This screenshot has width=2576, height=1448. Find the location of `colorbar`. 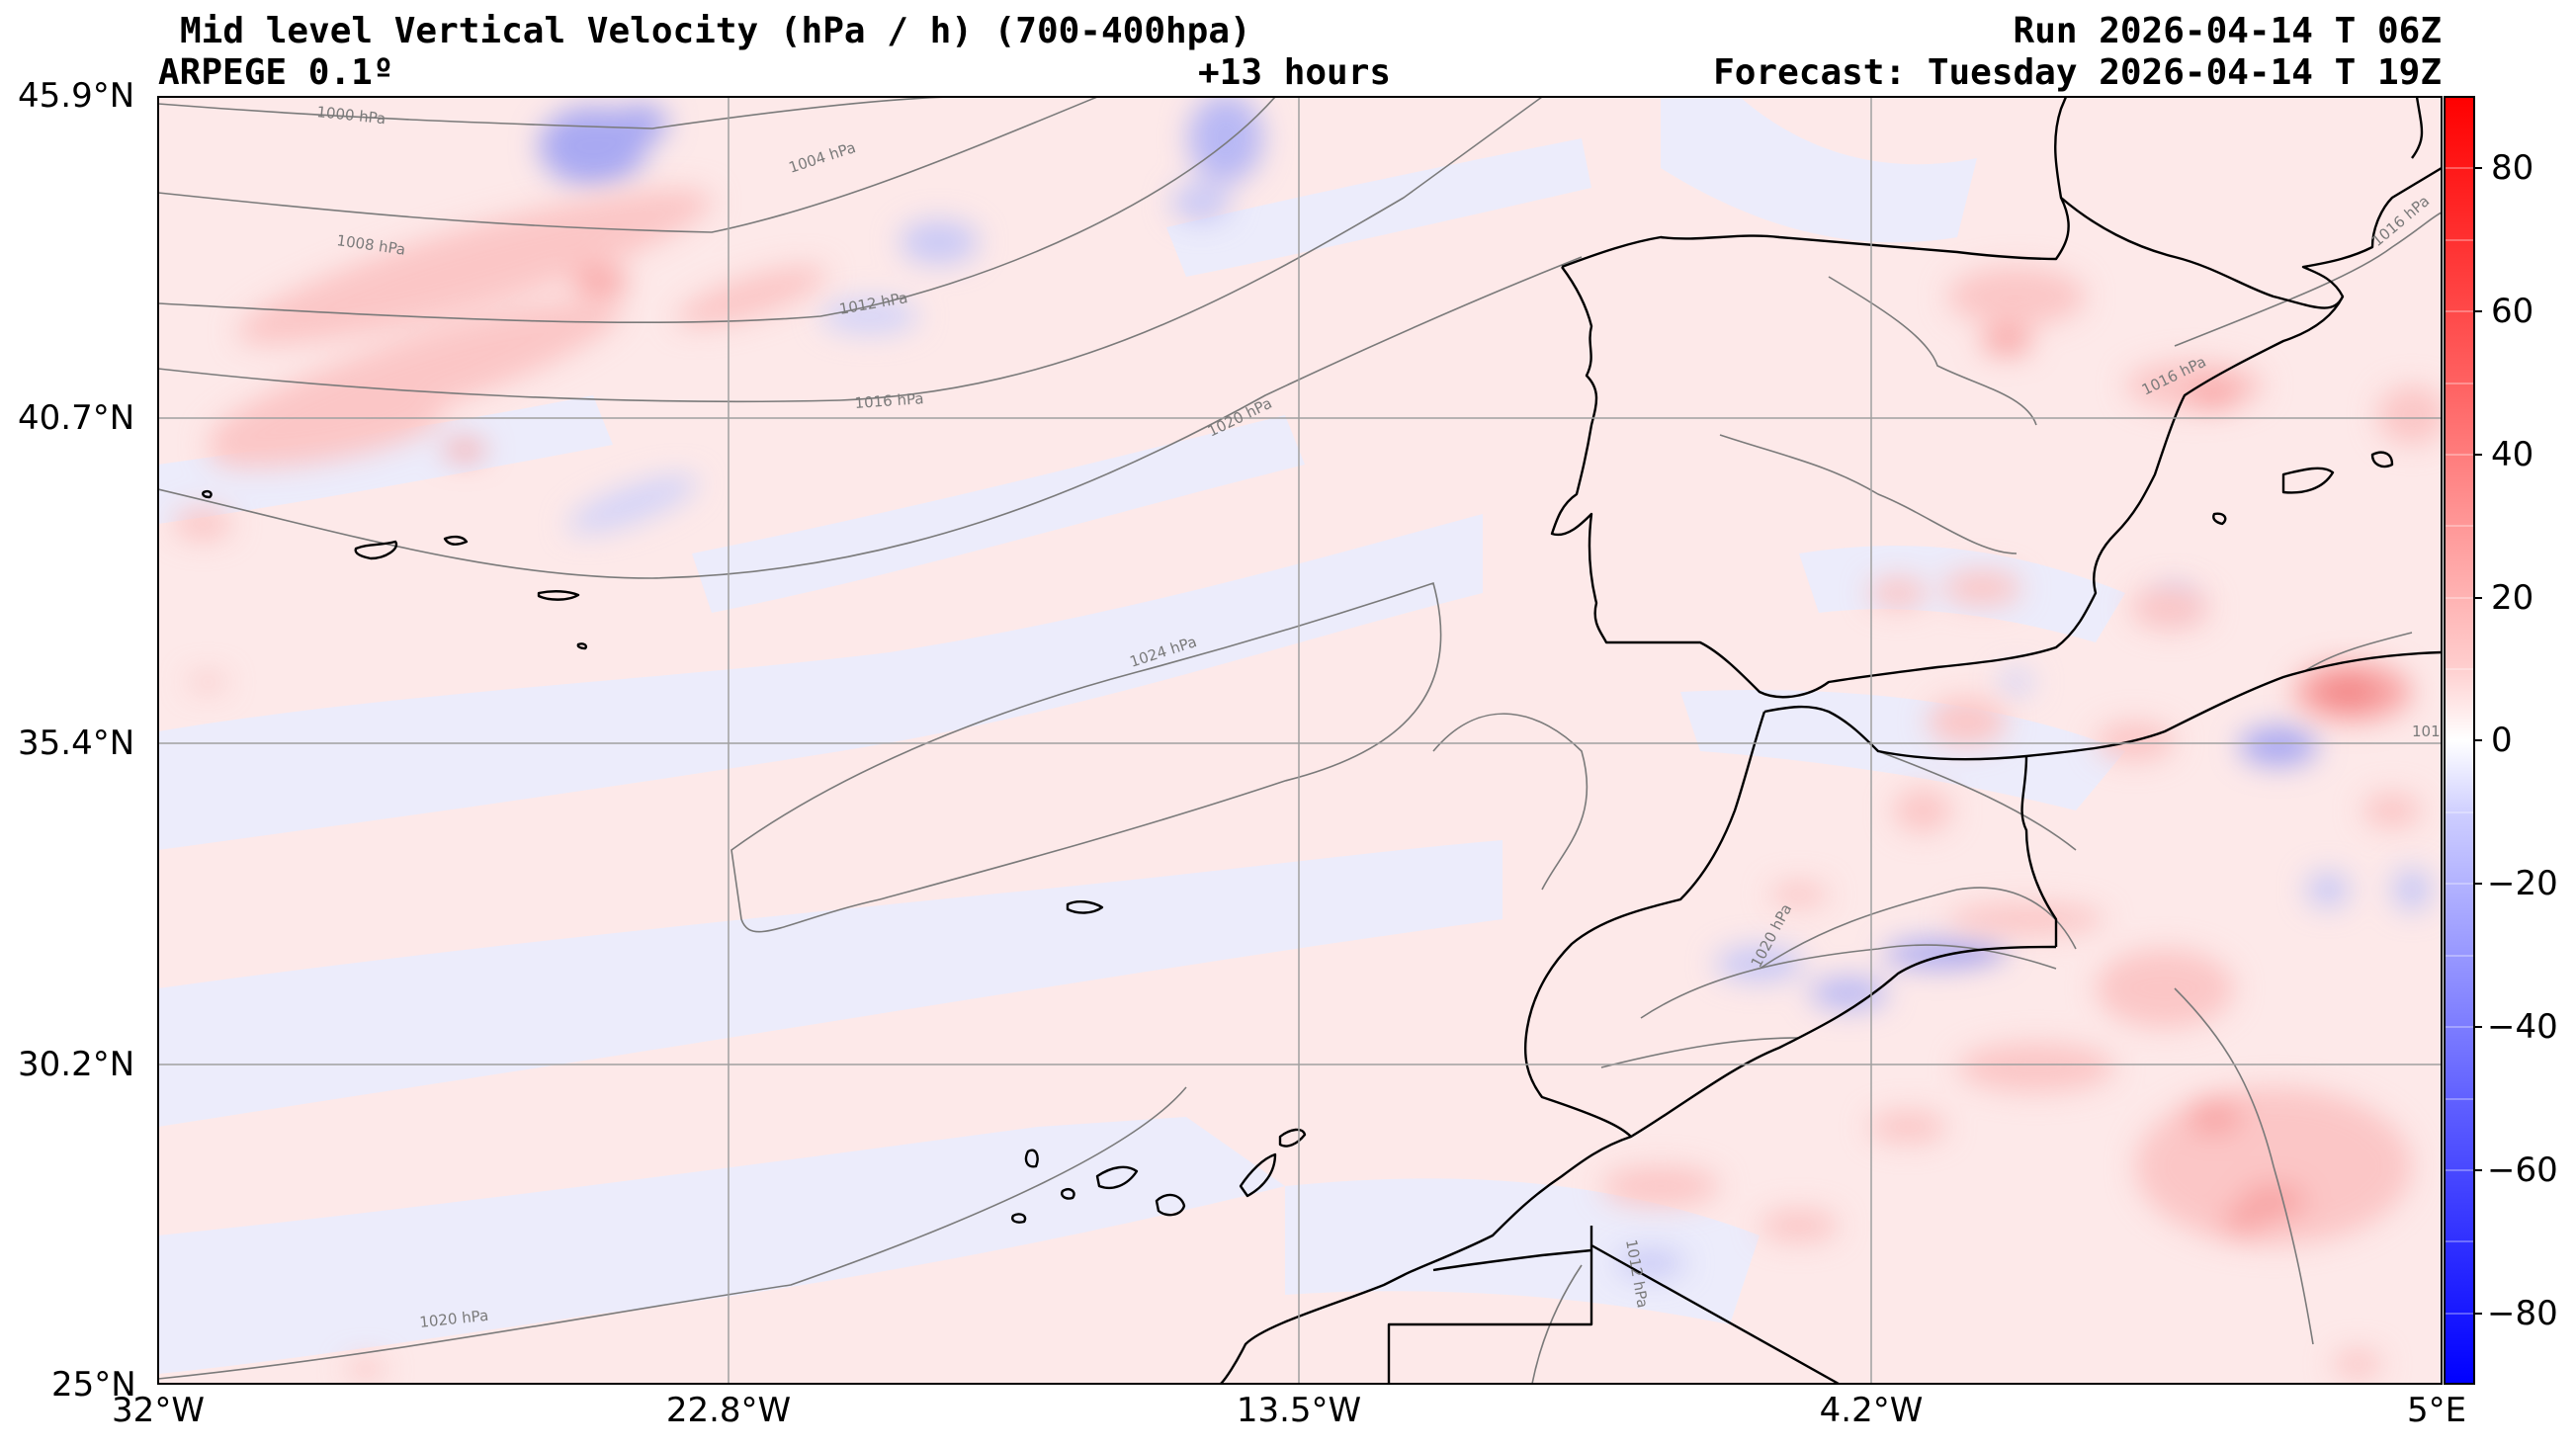

colorbar is located at coordinates (2463, 740).